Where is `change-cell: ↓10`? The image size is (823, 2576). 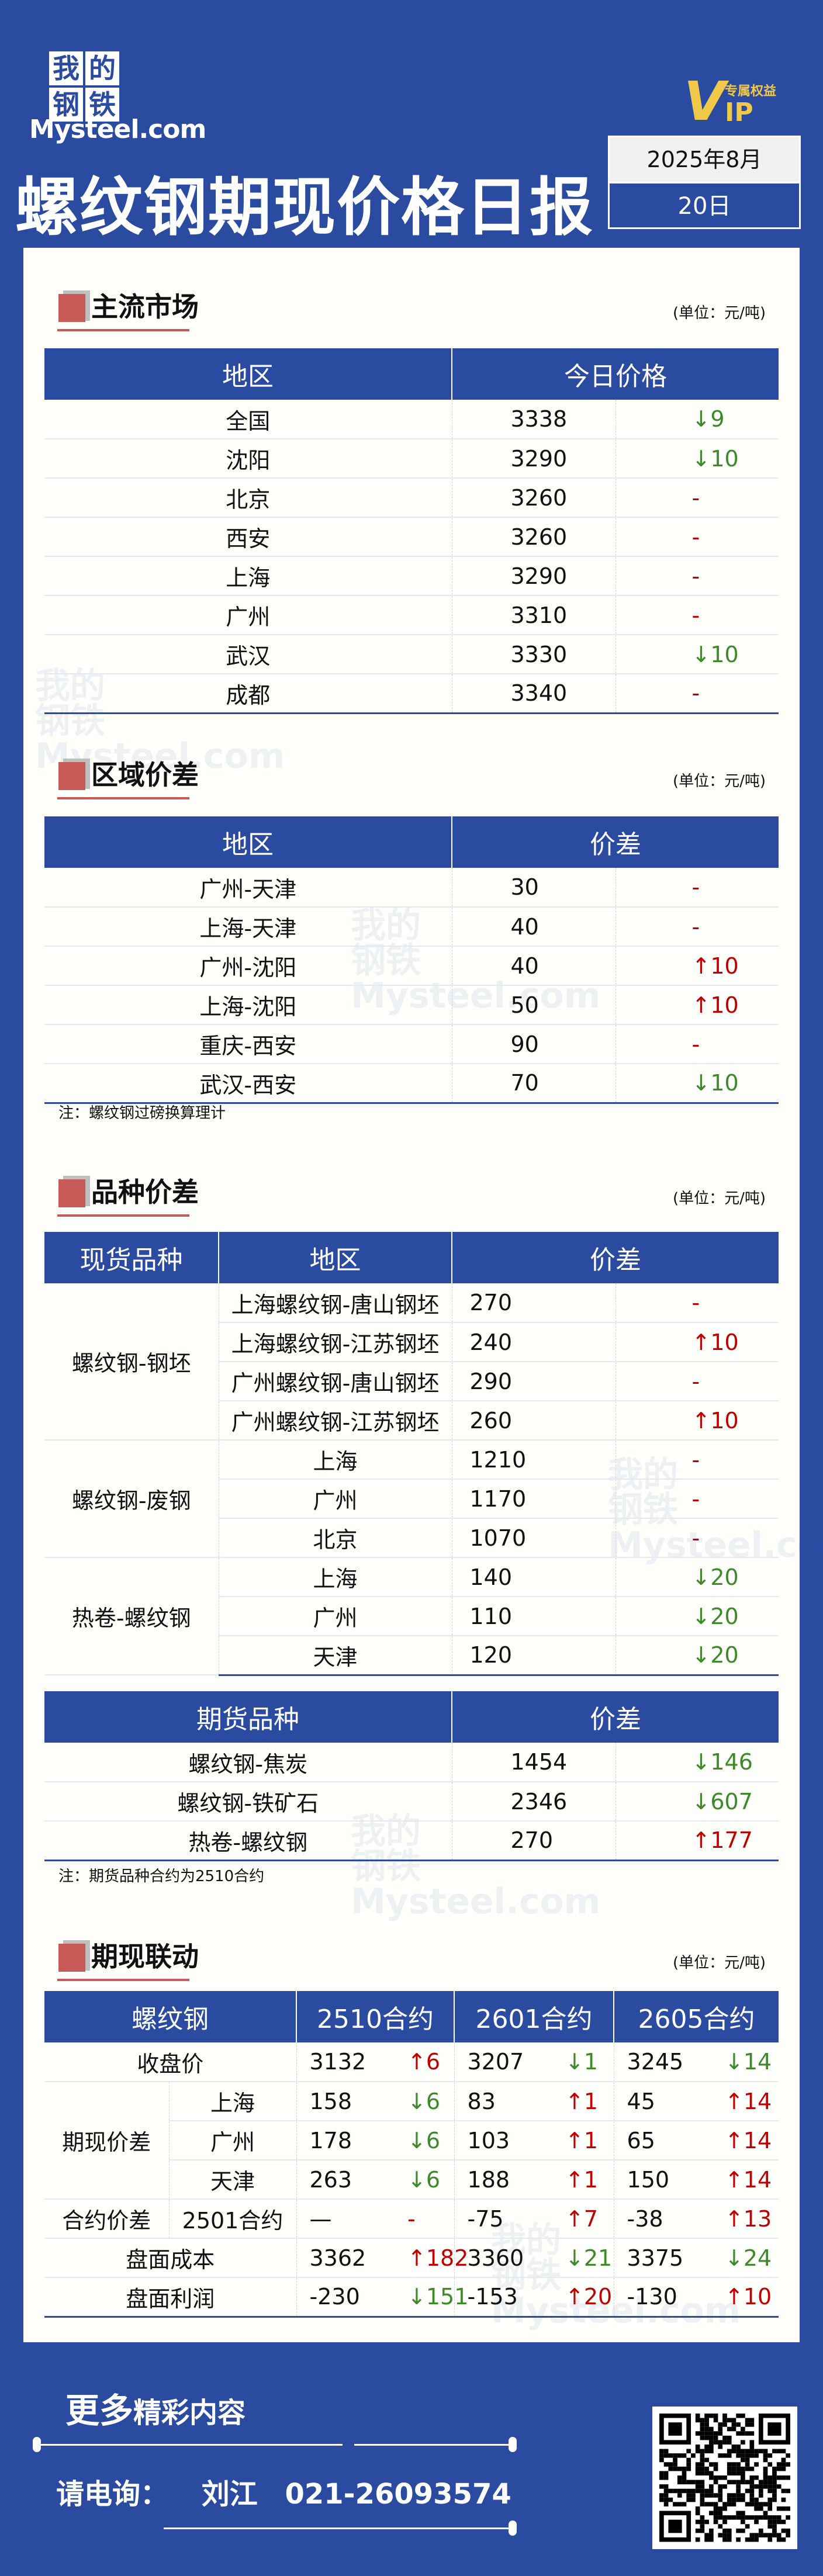
change-cell: ↓10 is located at coordinates (697, 654).